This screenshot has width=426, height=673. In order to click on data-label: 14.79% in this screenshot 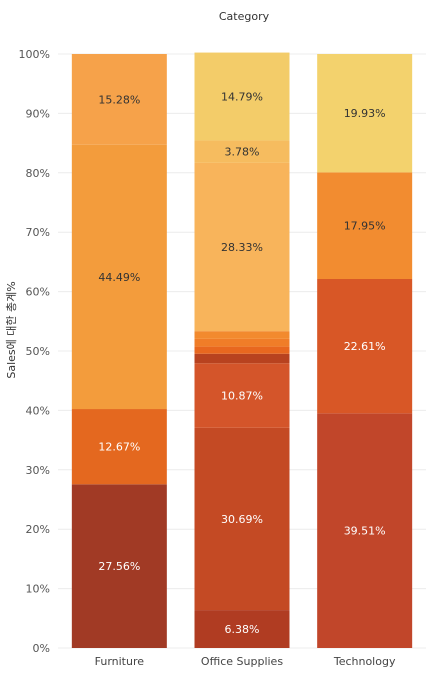, I will do `click(242, 97)`.